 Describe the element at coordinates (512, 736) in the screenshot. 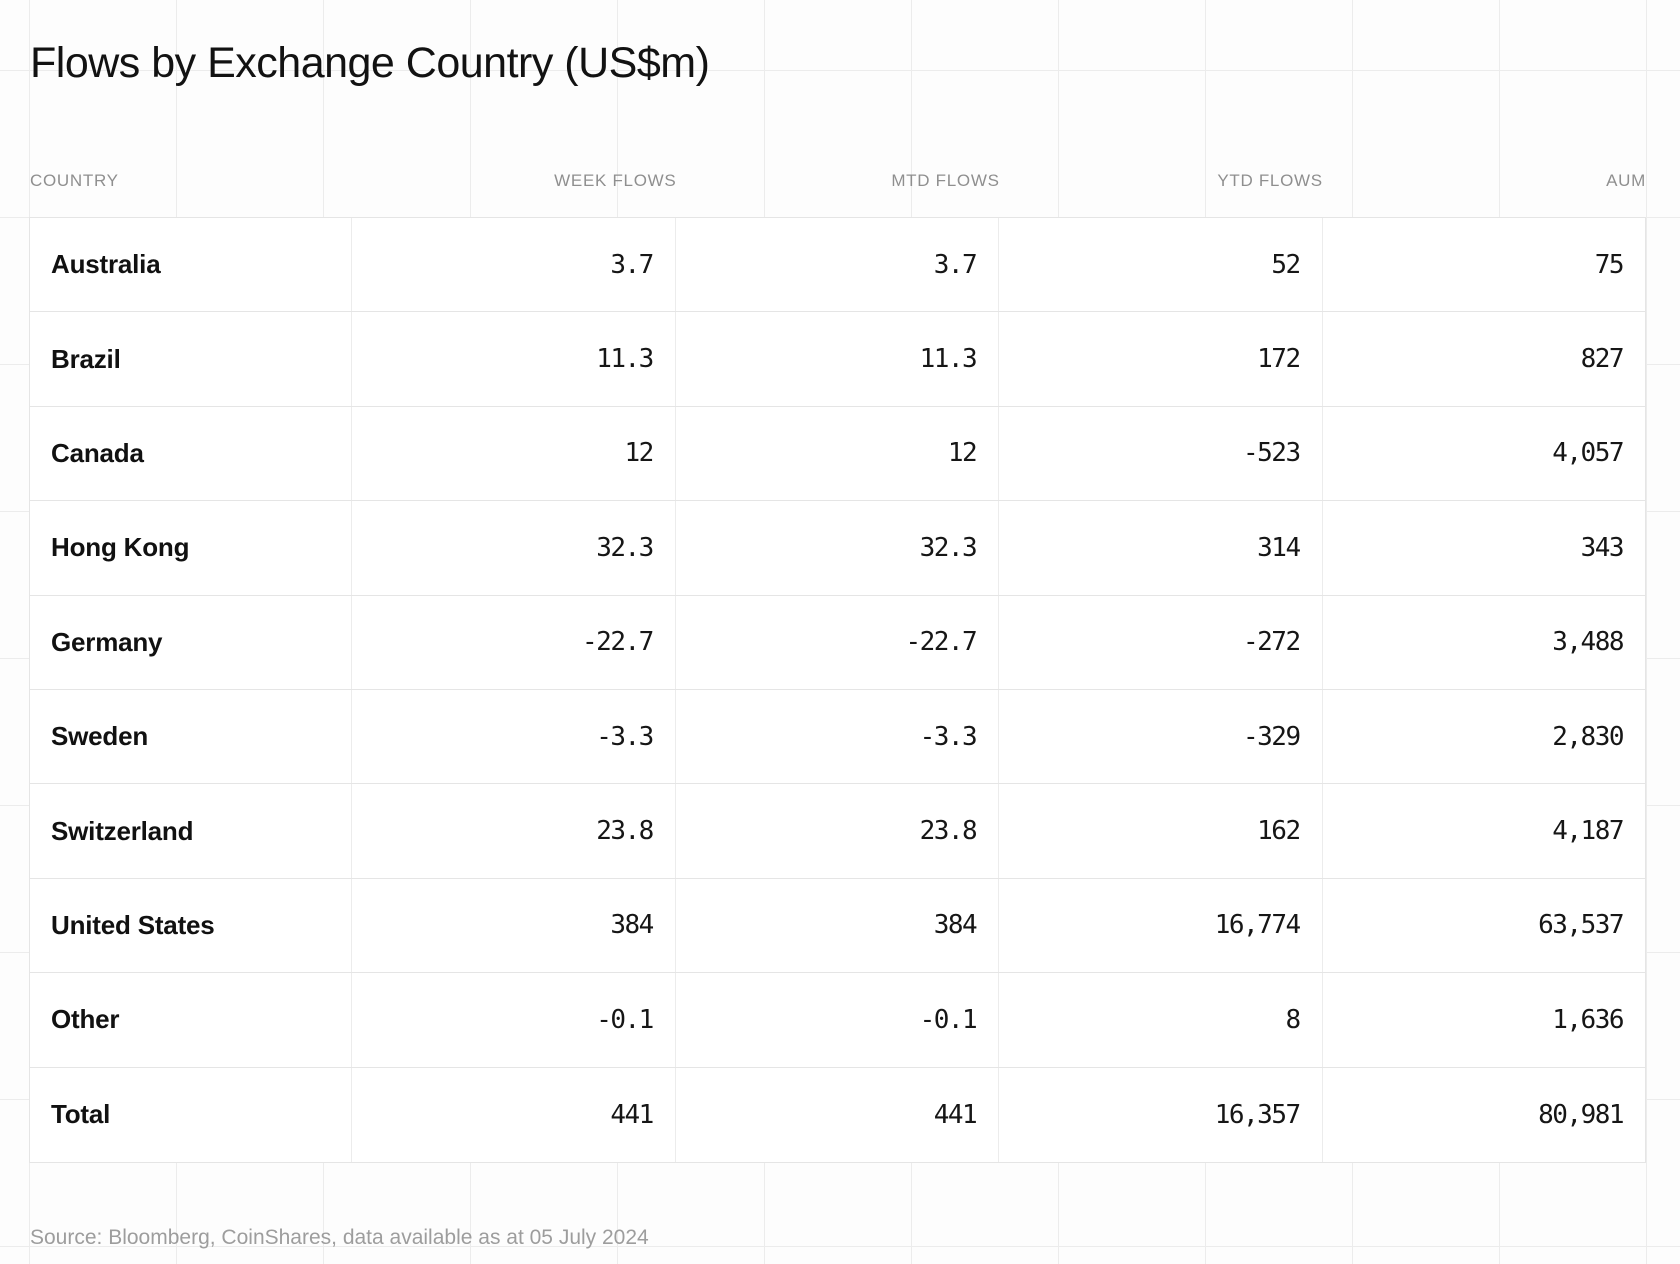

I see `week-flows-cell: -3.3` at that location.